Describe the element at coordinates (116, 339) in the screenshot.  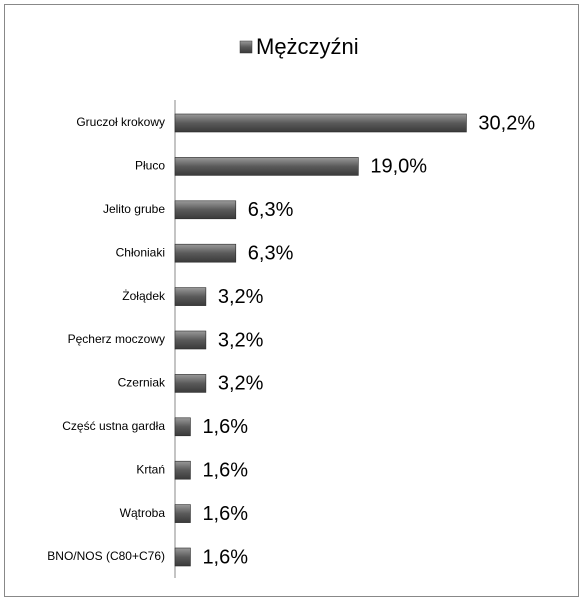
I see `category-label: Pęcherz moczowy` at that location.